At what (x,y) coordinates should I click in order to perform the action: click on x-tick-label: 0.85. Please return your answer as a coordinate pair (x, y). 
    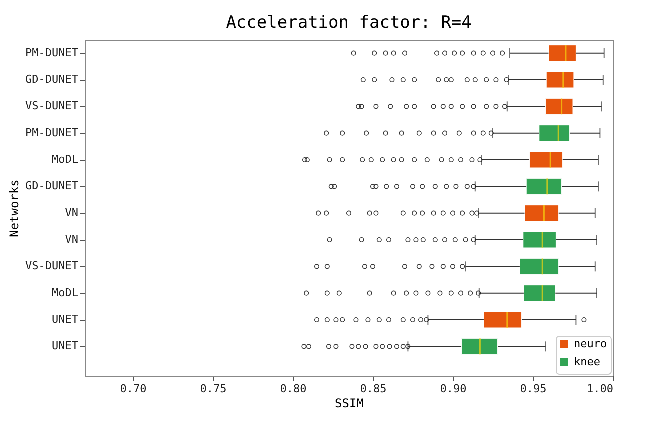
    Looking at the image, I should click on (373, 389).